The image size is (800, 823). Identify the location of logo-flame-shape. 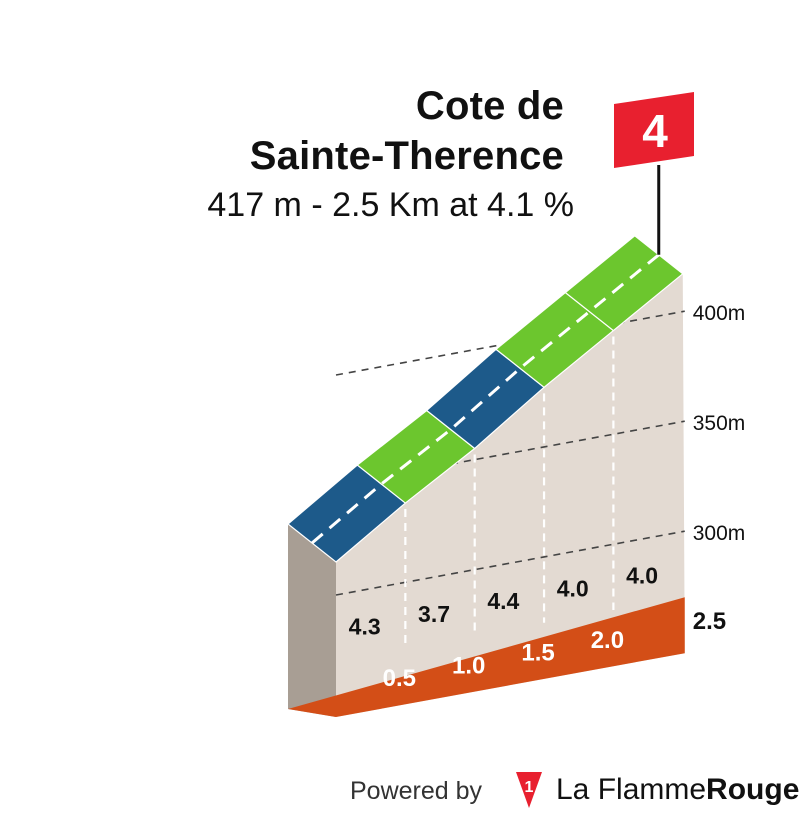
(529, 790).